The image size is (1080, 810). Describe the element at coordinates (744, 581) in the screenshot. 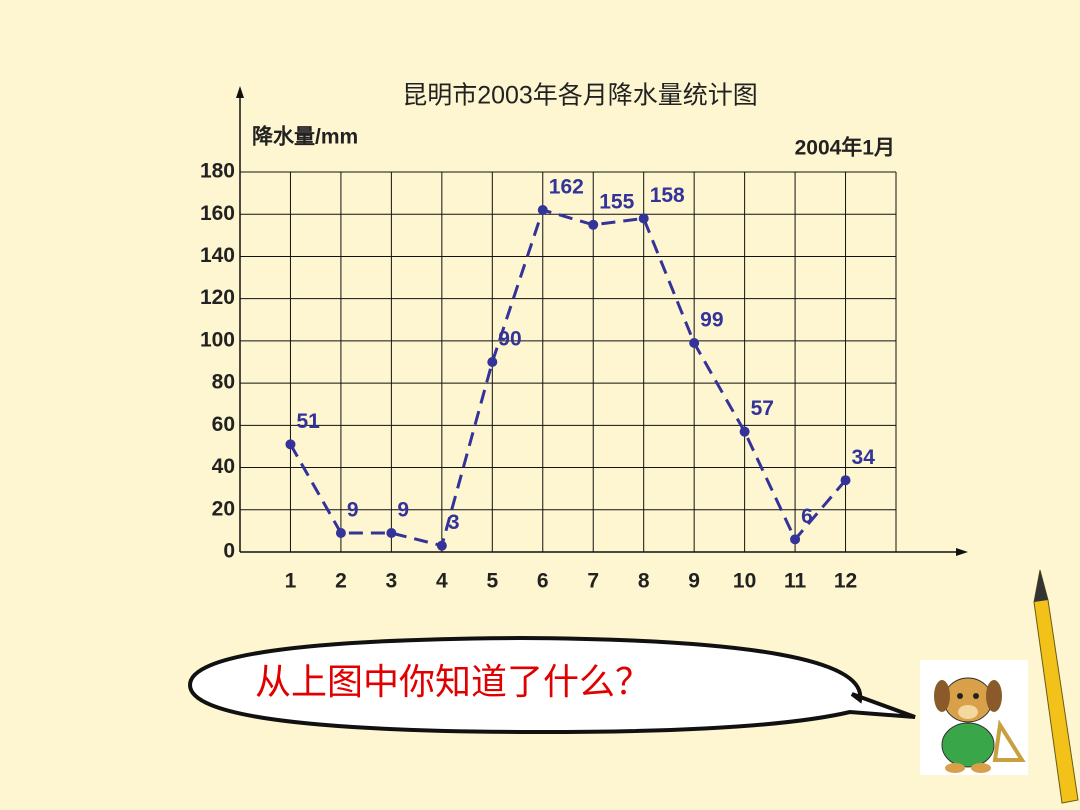

I see `x-tick-label: 10` at that location.